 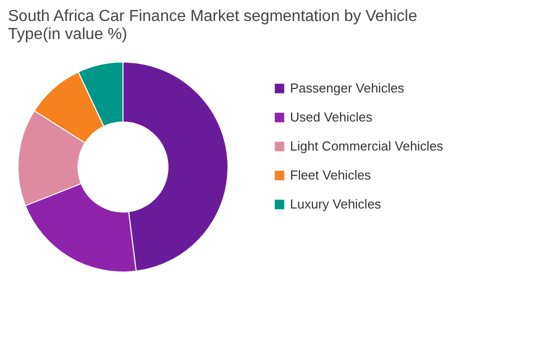 What do you see at coordinates (367, 146) in the screenshot?
I see `legend-label: Light Commercial Vehicles` at bounding box center [367, 146].